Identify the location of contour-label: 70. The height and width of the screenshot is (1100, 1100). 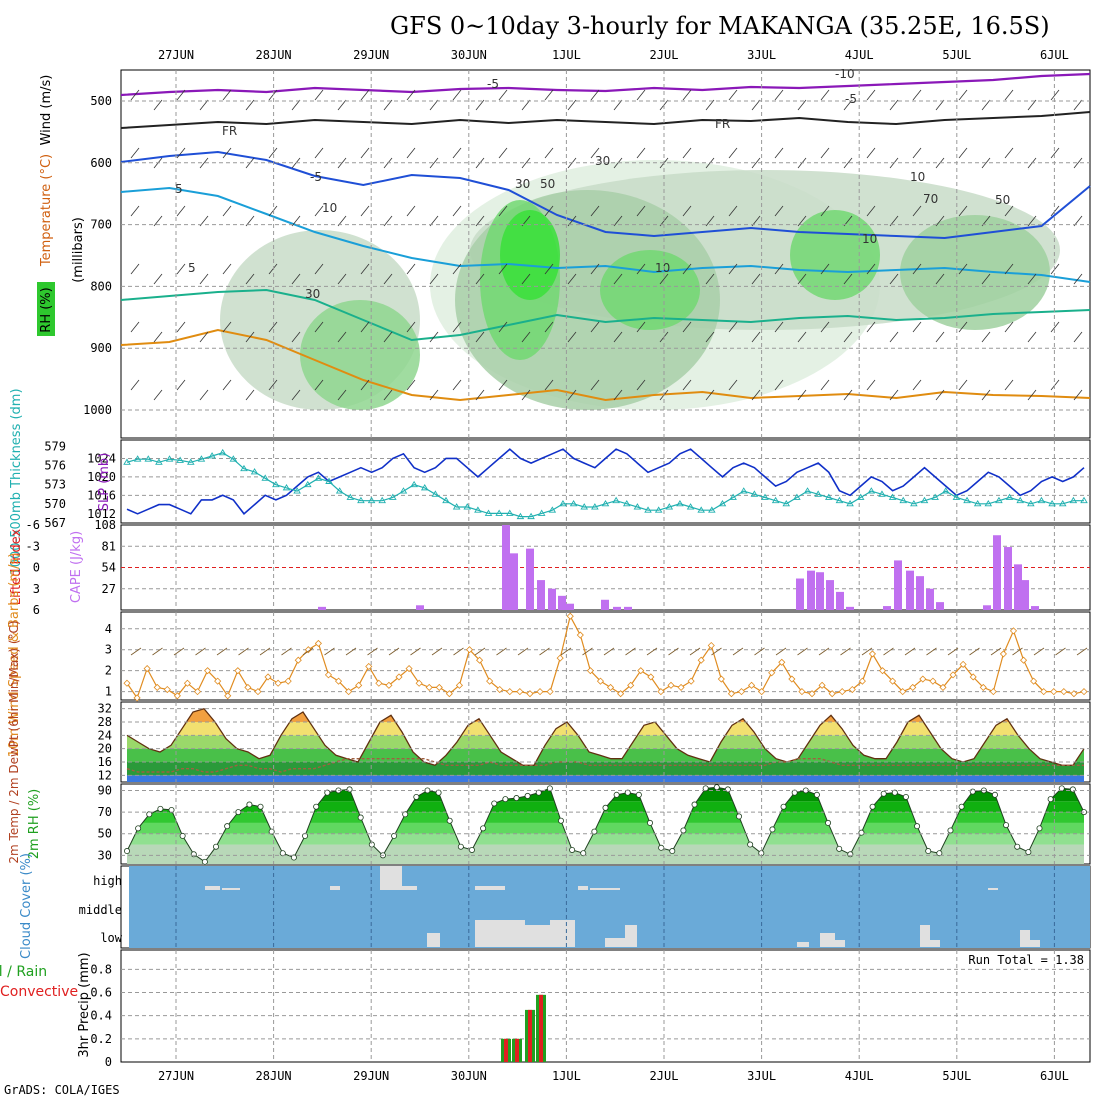
(930, 199).